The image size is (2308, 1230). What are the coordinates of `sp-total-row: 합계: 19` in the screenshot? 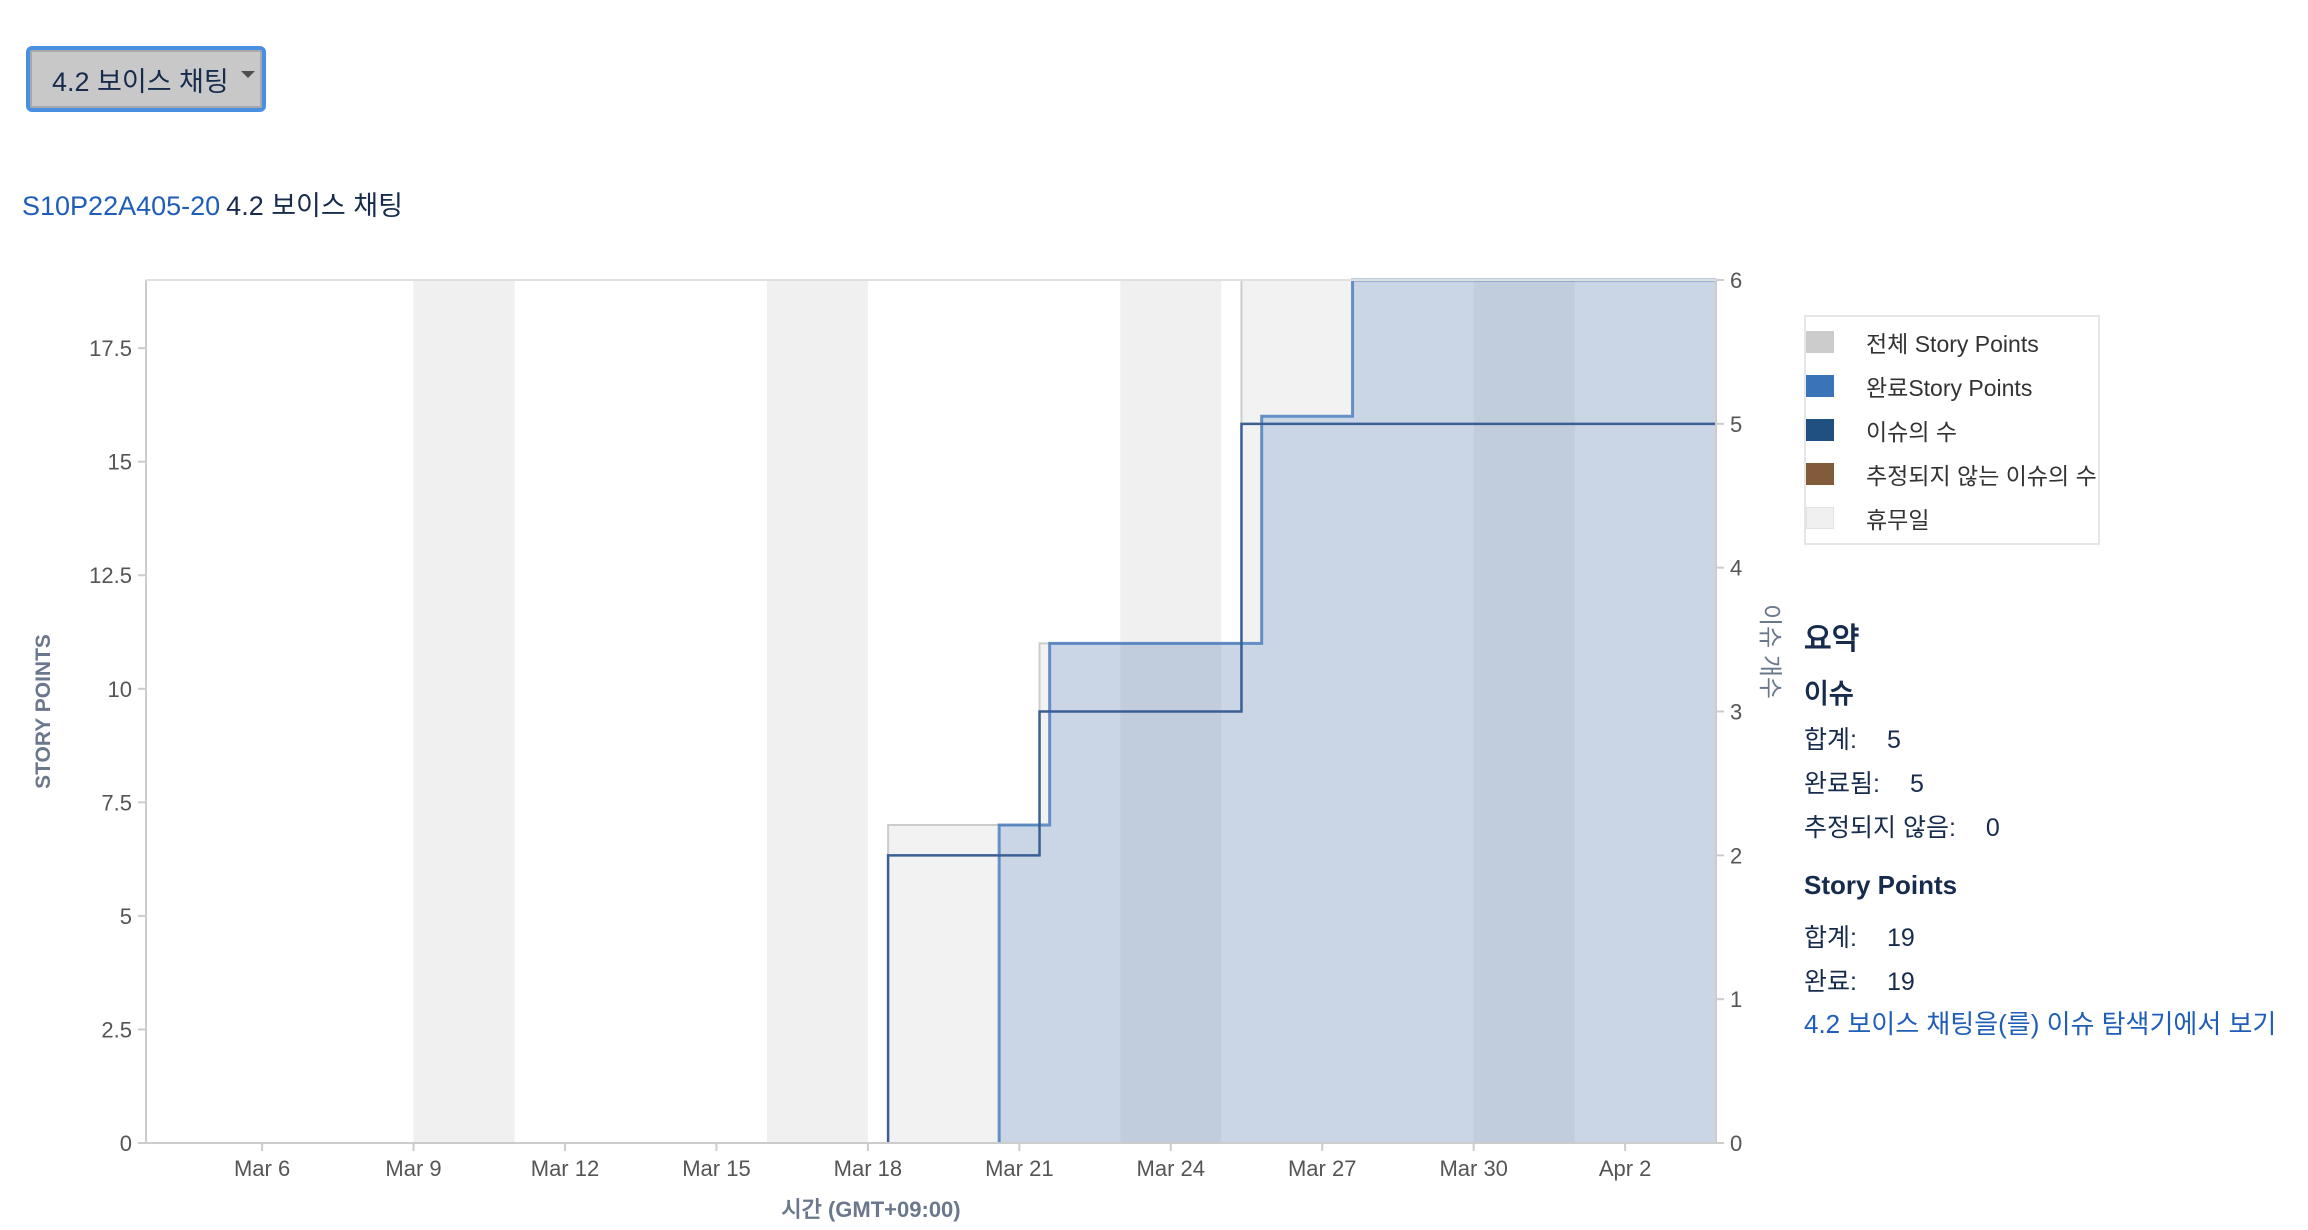 It's located at (1859, 936).